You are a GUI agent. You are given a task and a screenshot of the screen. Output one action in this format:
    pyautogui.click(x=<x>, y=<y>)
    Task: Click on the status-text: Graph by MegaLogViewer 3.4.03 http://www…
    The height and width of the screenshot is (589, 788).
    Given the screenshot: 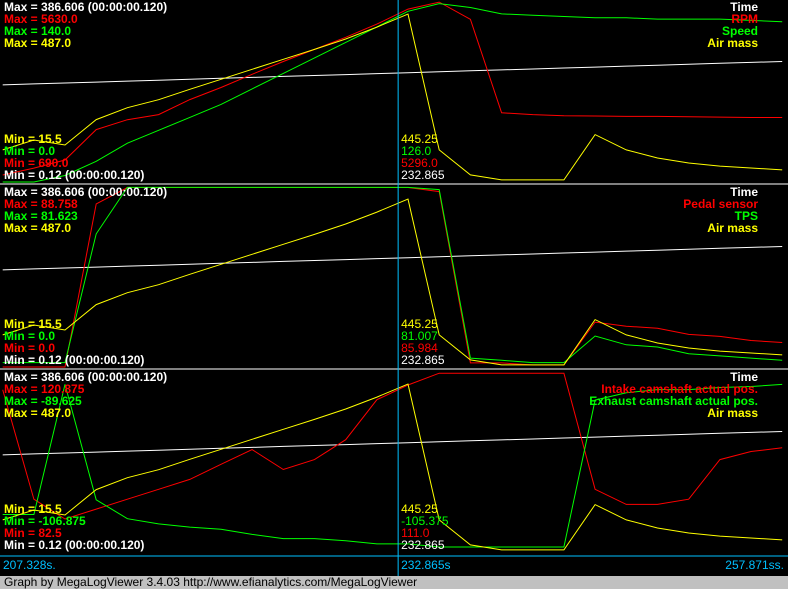 What is the action you would take?
    pyautogui.click(x=210, y=582)
    